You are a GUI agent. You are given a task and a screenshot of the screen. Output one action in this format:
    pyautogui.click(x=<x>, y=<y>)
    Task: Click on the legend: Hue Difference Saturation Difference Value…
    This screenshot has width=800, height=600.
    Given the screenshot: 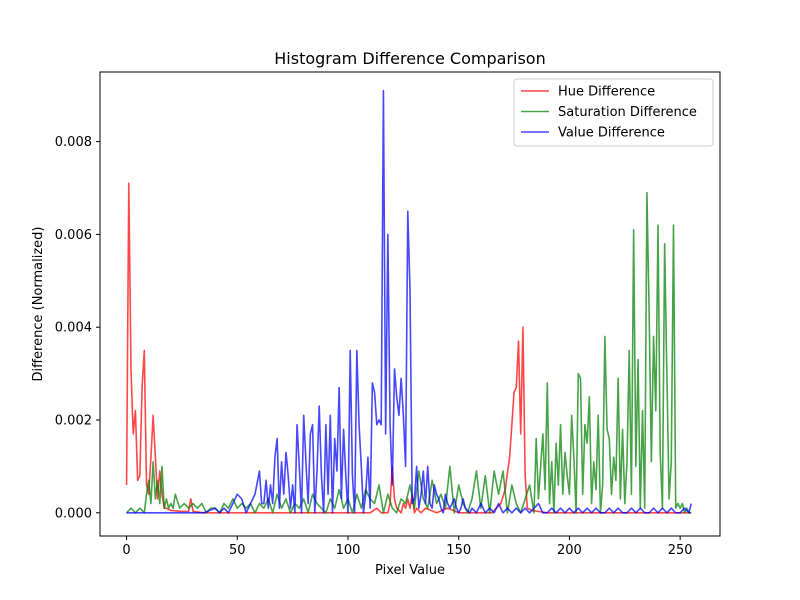 What is the action you would take?
    pyautogui.click(x=613, y=112)
    